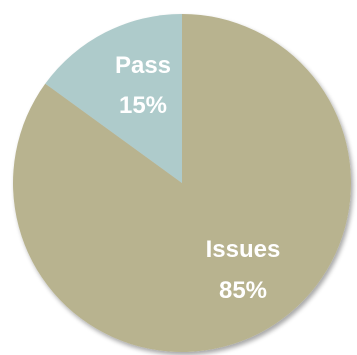 This screenshot has width=357, height=355. I want to click on slice-label-issues-value: 85%, so click(243, 290).